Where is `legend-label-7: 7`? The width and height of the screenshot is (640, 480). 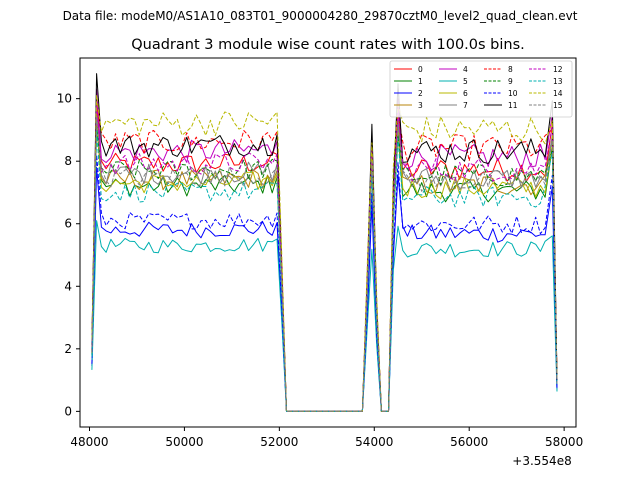 legend-label-7: 7 is located at coordinates (465, 105).